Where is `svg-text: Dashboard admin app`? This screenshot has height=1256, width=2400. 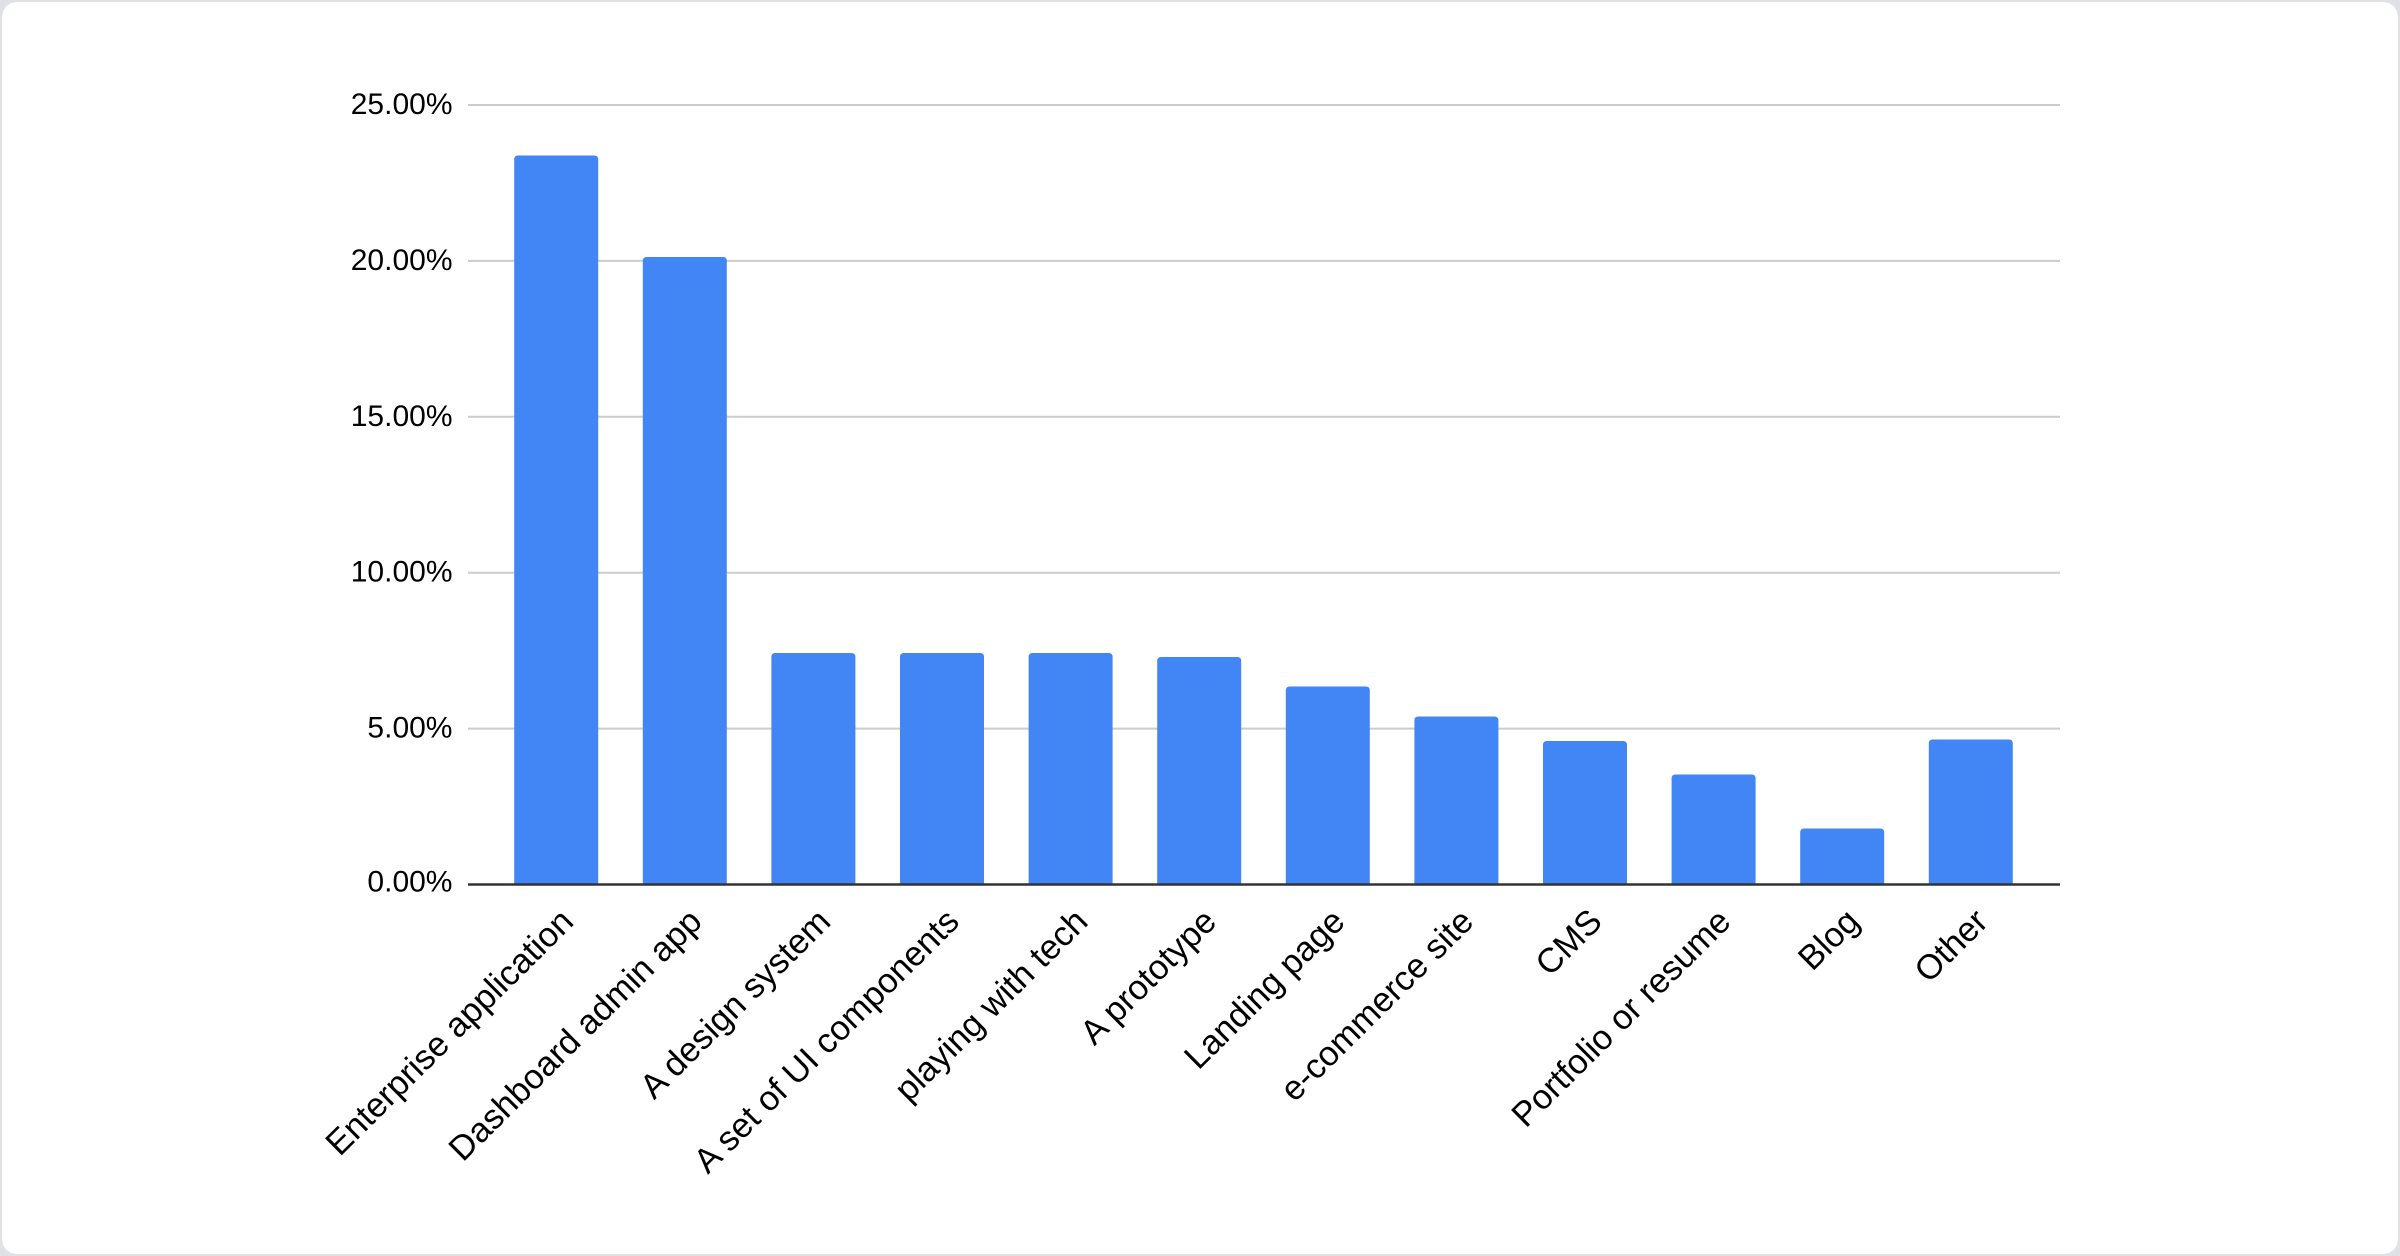 svg-text: Dashboard admin app is located at coordinates (576, 1035).